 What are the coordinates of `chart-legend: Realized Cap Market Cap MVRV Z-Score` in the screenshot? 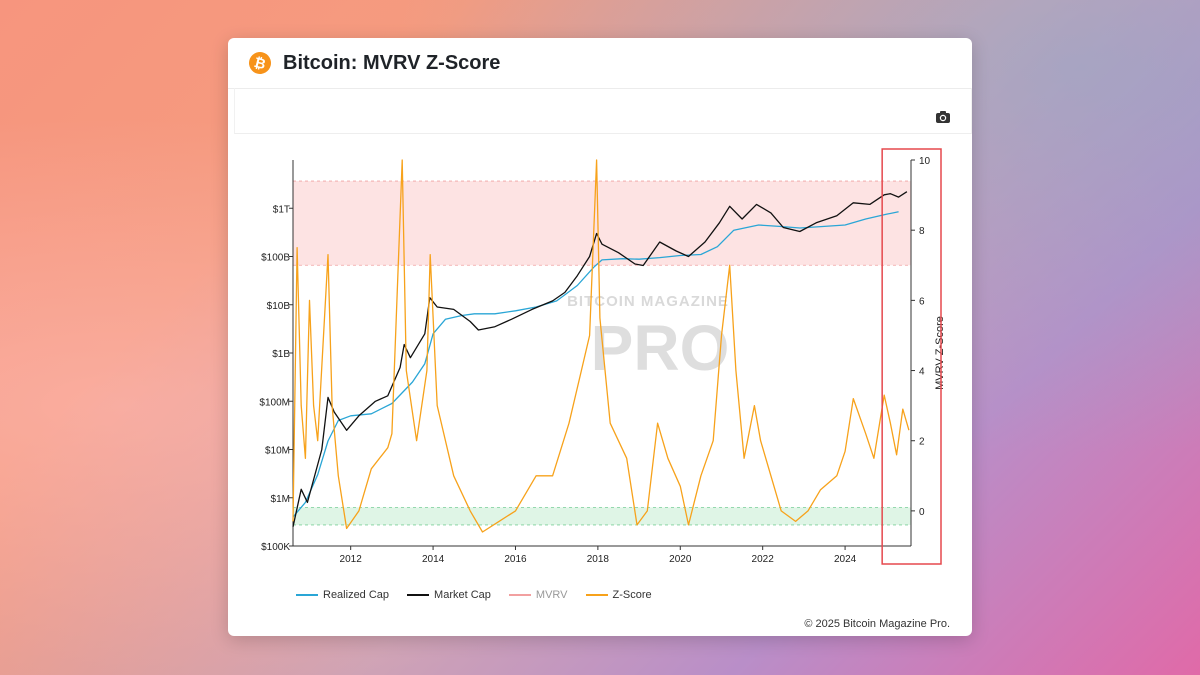 It's located at (474, 595).